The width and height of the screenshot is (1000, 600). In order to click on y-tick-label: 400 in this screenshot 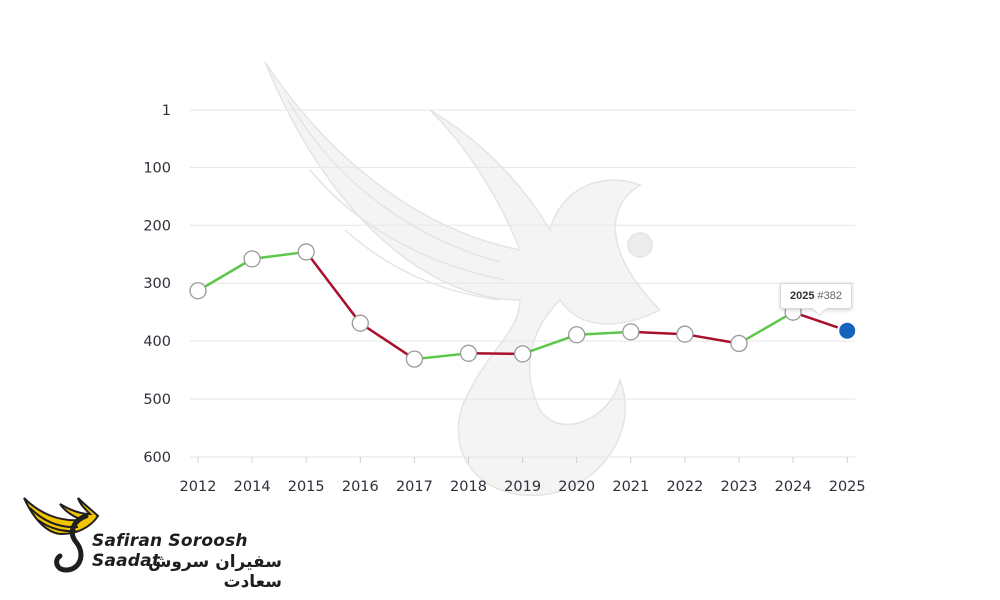, I will do `click(157, 342)`.